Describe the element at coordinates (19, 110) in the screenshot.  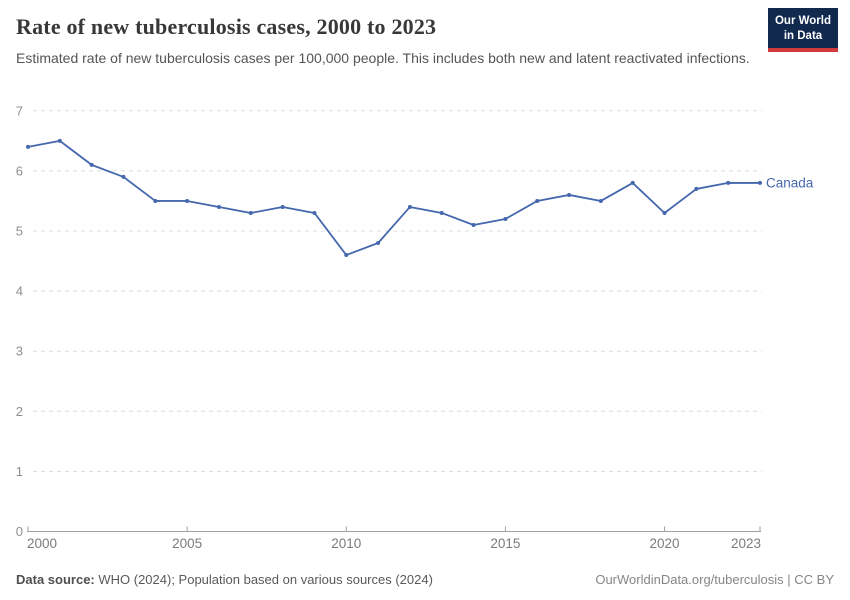
I see `y-axis-tick-label: 7` at that location.